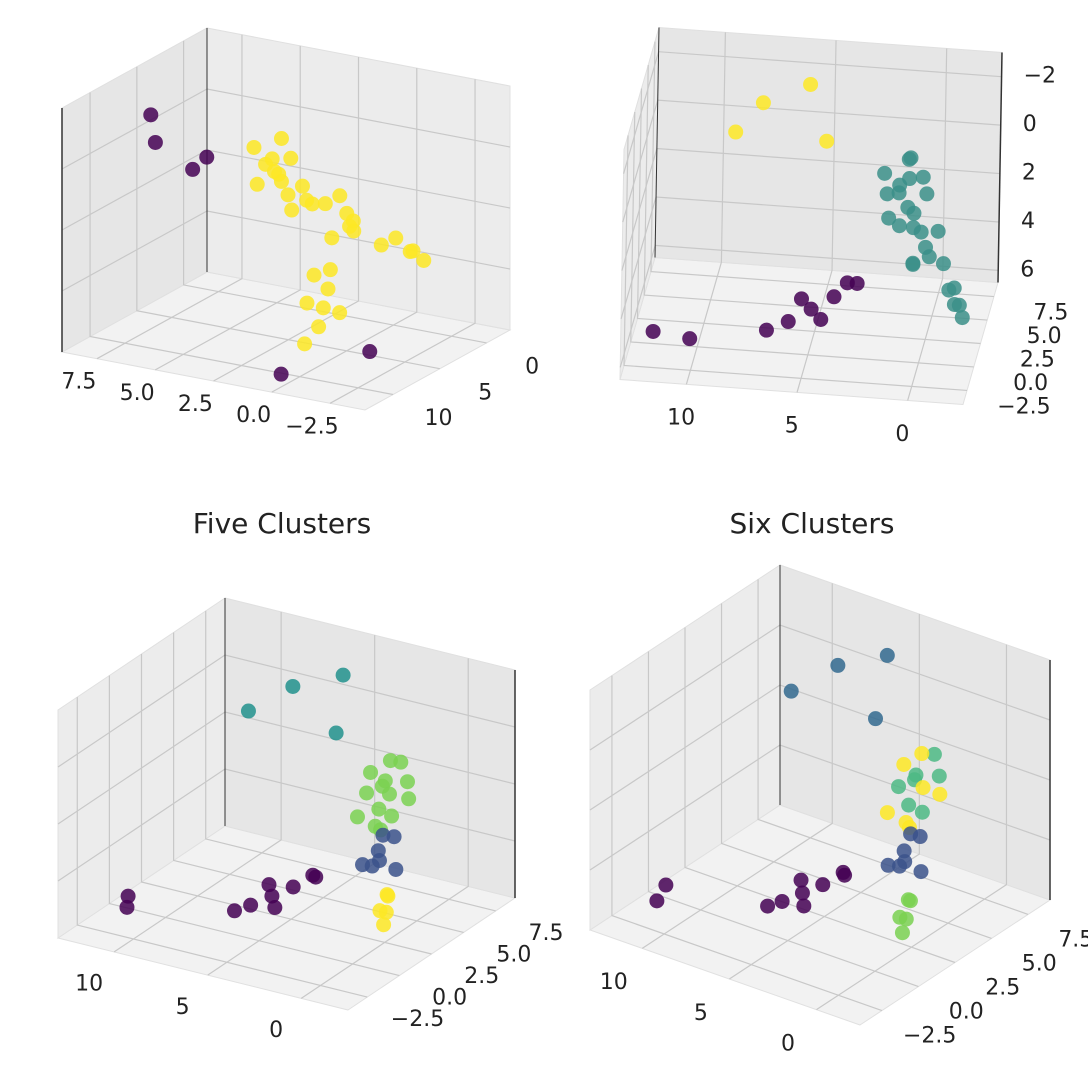  I want to click on z-tick-label: 4, so click(1028, 221).